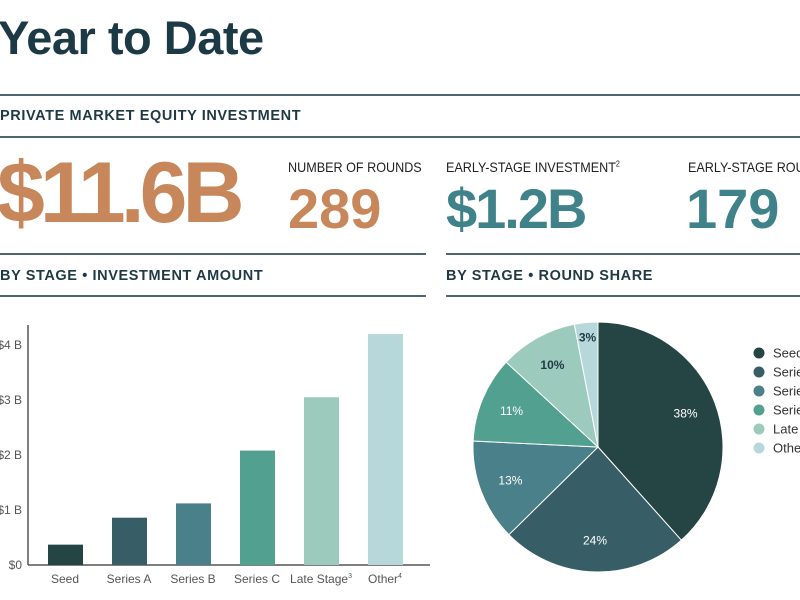 The image size is (800, 600). I want to click on x-tick-label-text: Series B, so click(192, 579).